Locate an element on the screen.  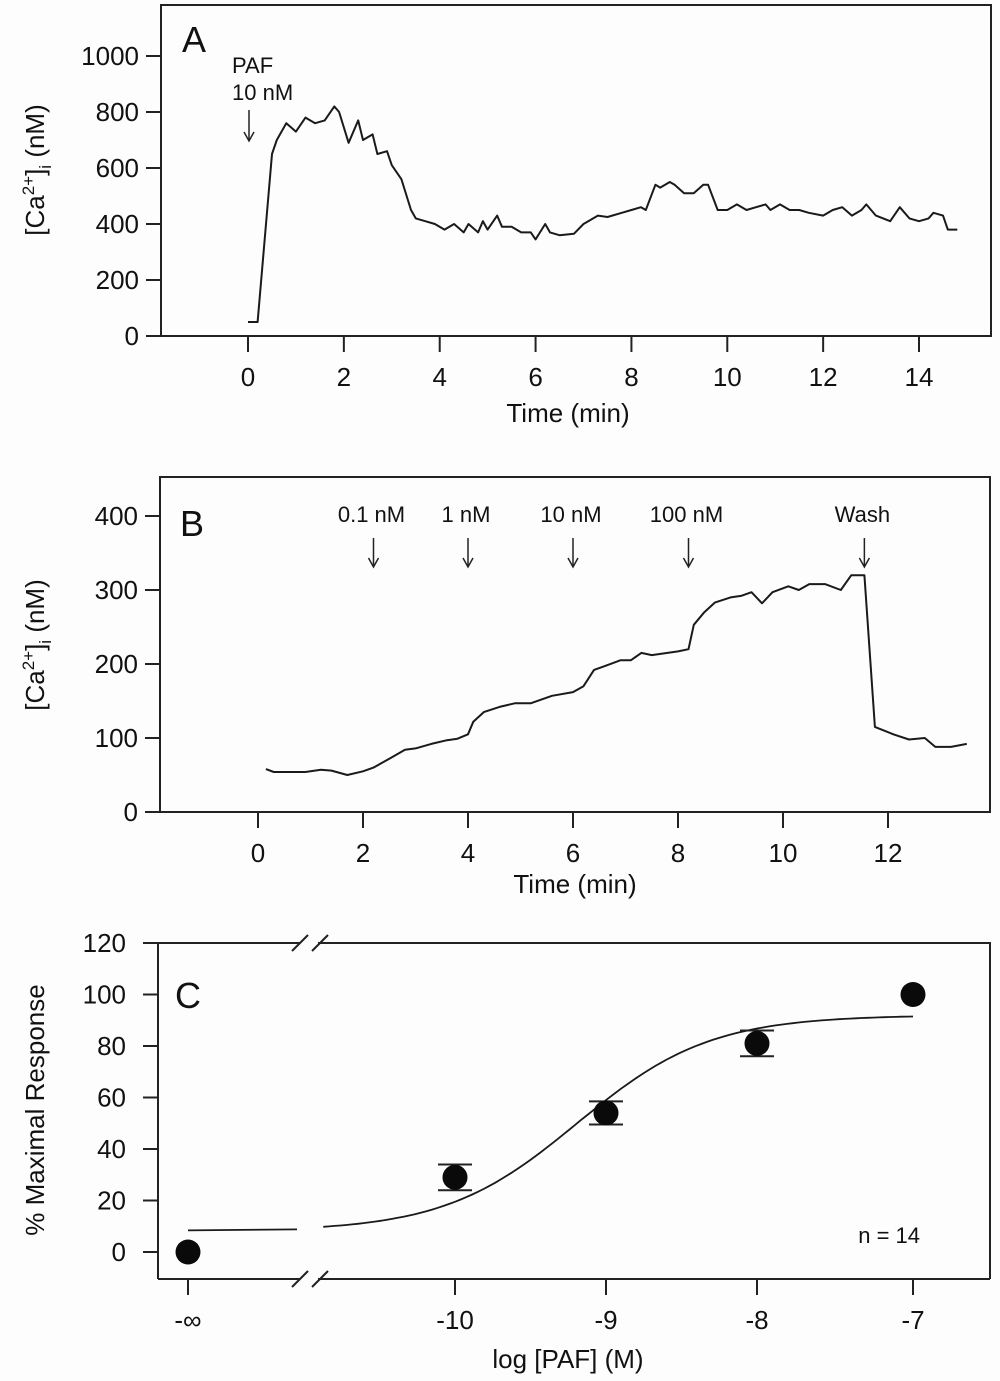
panel-b-x-tick-label: 0 is located at coordinates (258, 853).